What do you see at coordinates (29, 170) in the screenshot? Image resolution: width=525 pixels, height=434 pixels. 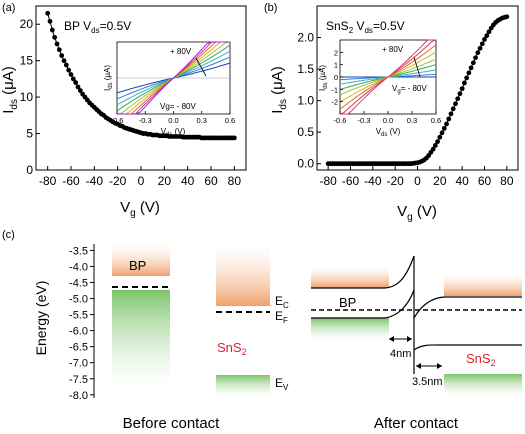 I see `y-tick-label: 0` at bounding box center [29, 170].